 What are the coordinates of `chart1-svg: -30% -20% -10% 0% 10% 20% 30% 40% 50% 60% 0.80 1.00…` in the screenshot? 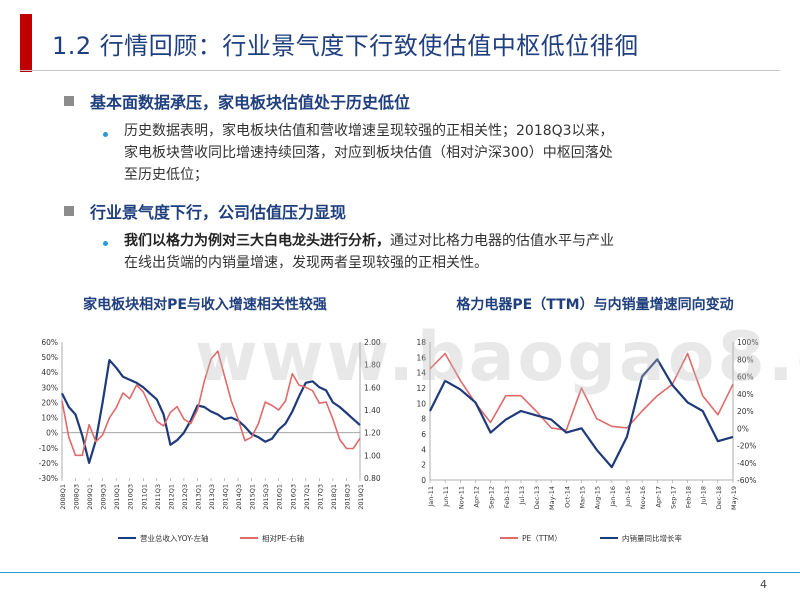 It's located at (210, 440).